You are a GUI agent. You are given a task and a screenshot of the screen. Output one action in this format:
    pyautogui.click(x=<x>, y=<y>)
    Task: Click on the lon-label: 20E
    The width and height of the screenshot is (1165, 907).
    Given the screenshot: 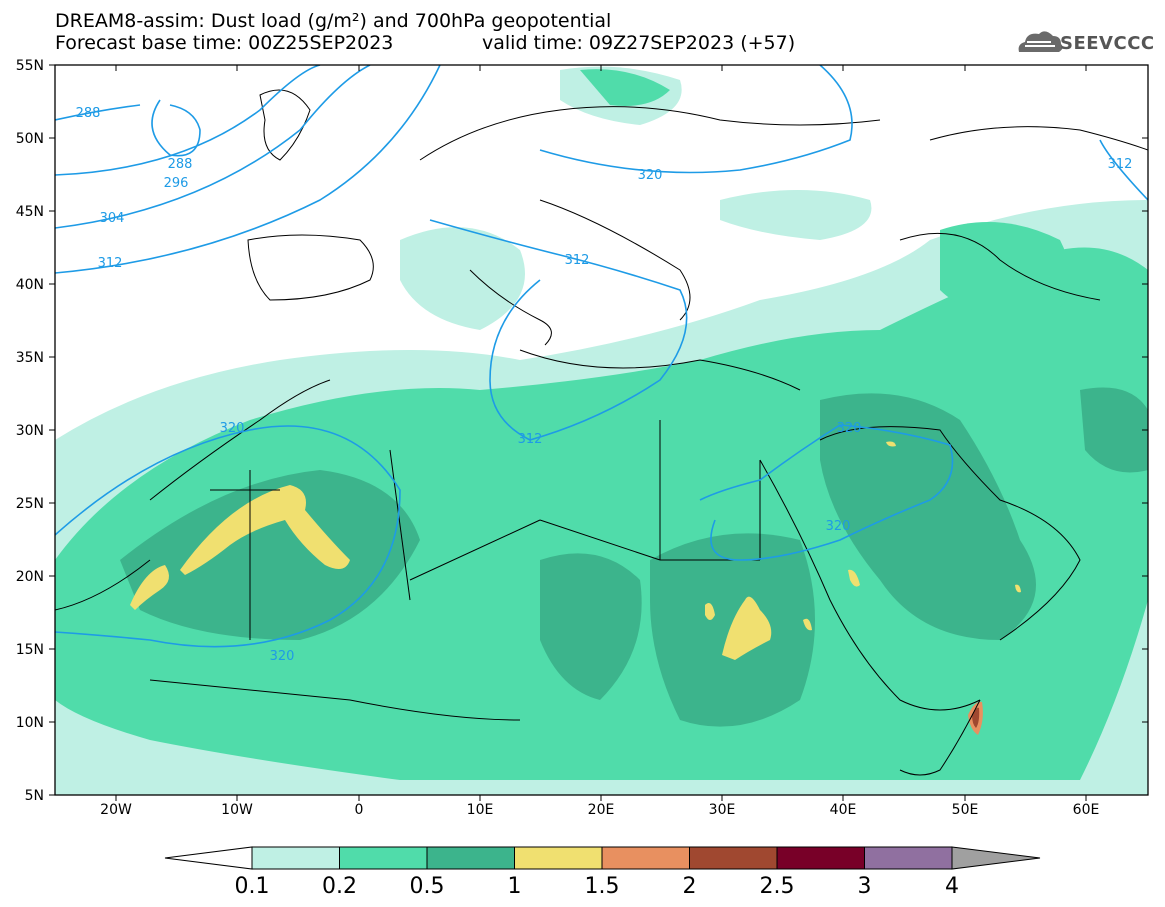 What is the action you would take?
    pyautogui.click(x=601, y=810)
    